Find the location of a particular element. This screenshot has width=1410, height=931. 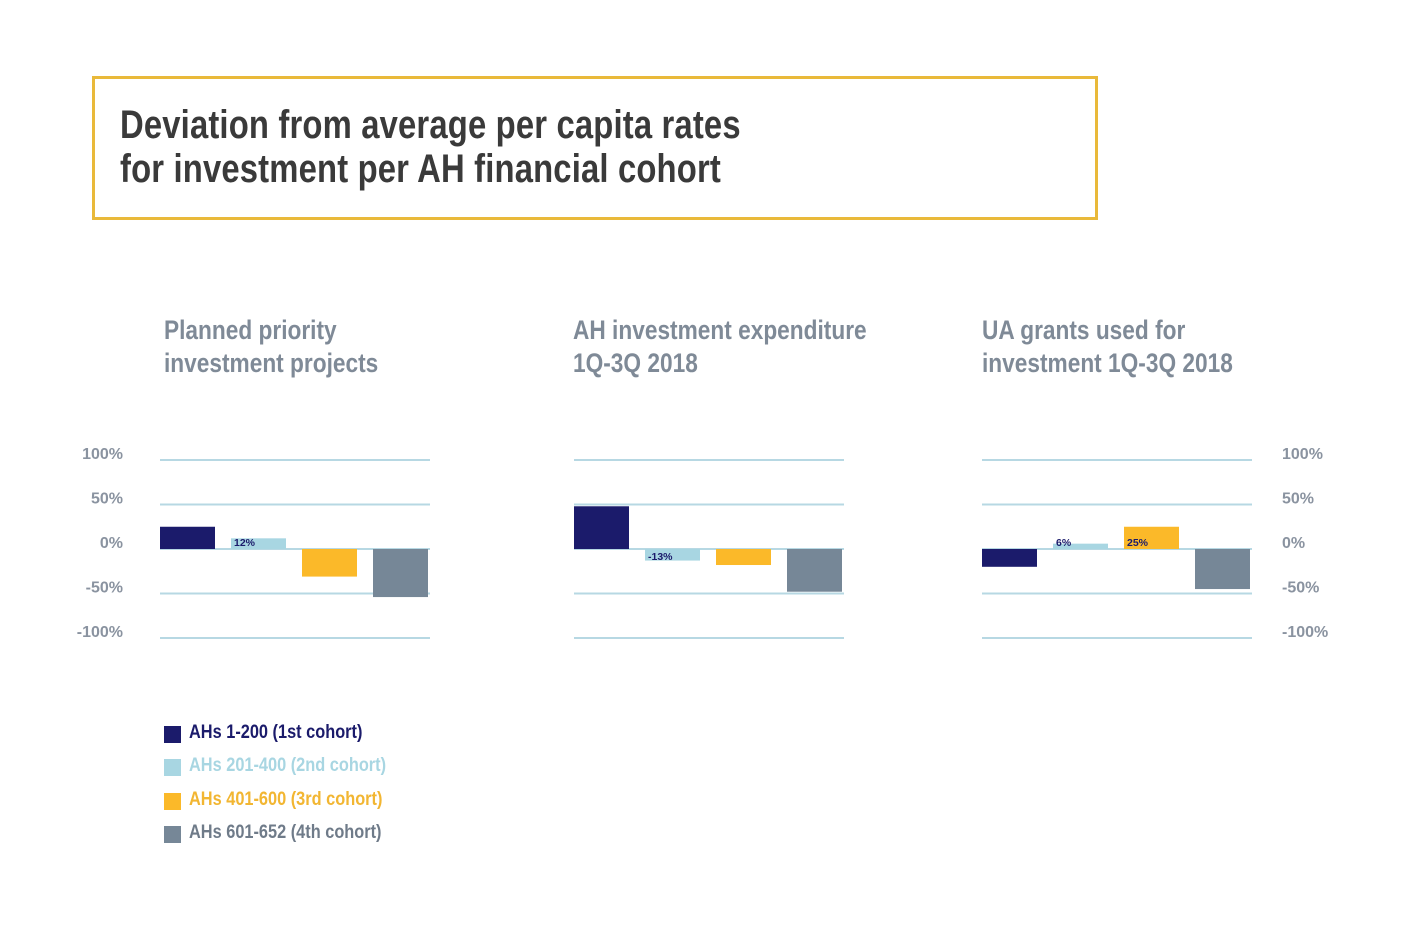

bar-chart2-cohort1 is located at coordinates (601, 527).